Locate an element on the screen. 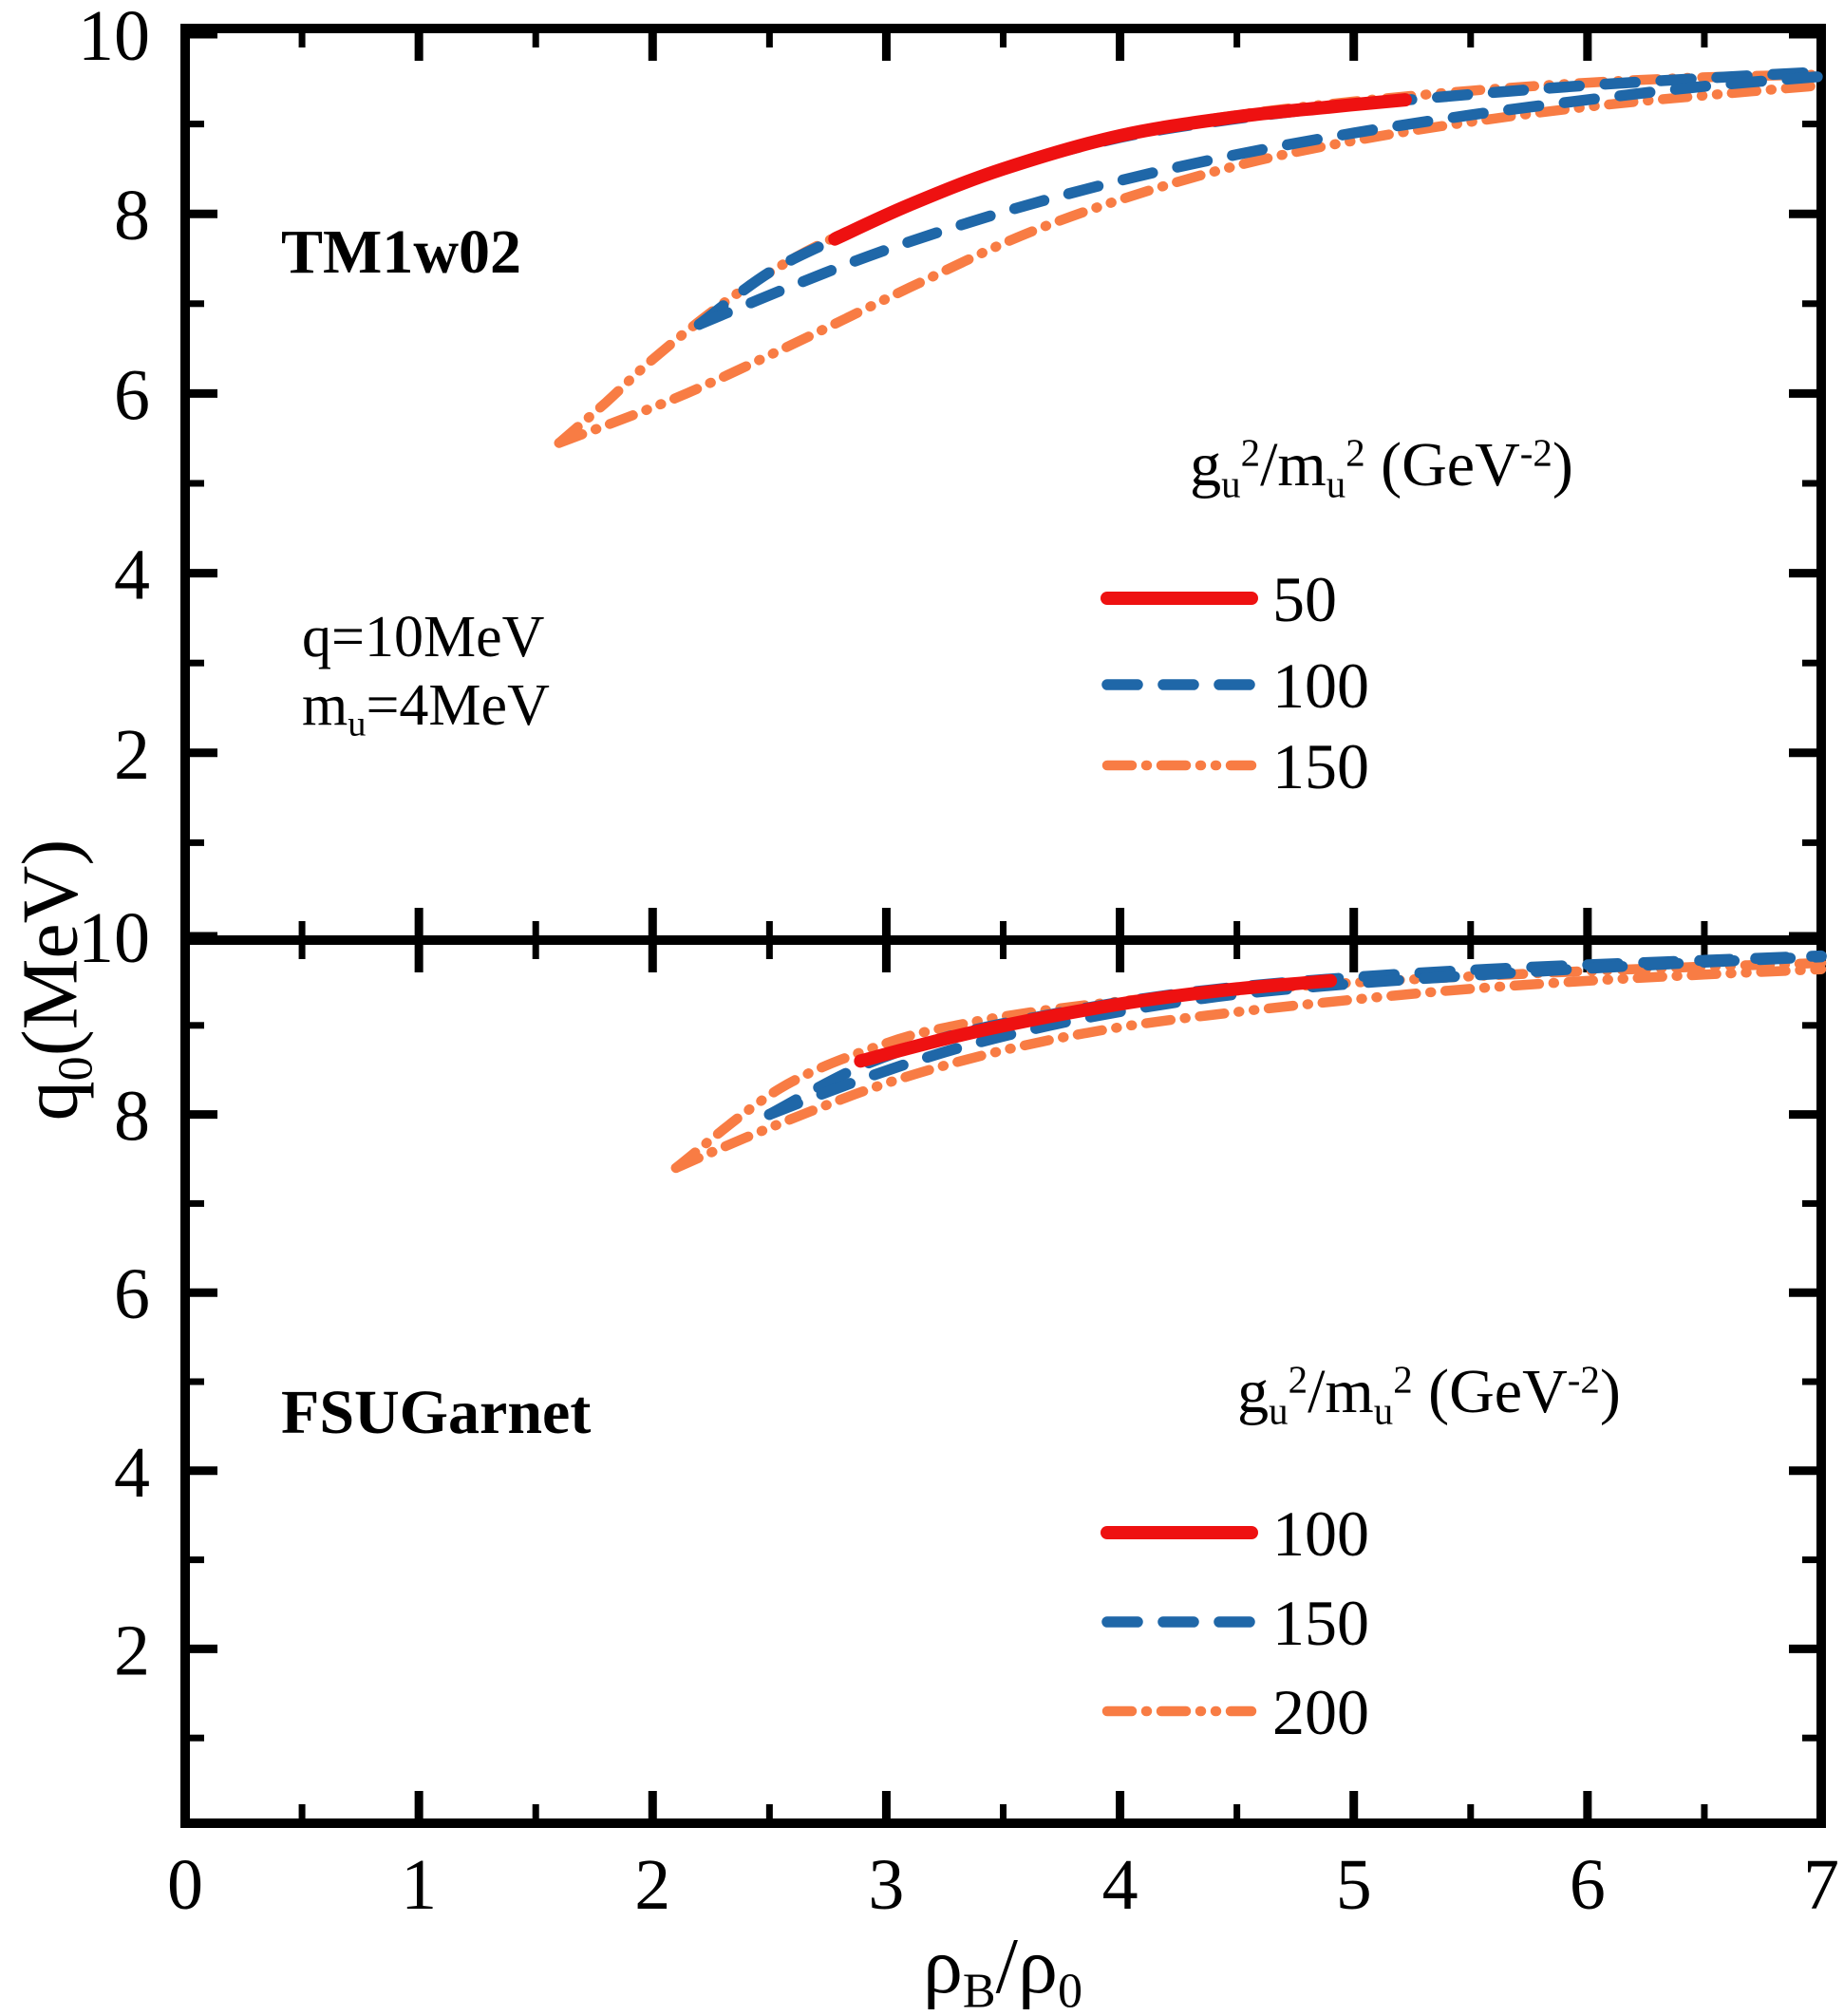  x-tick-label-7: 7 is located at coordinates (1821, 1885).